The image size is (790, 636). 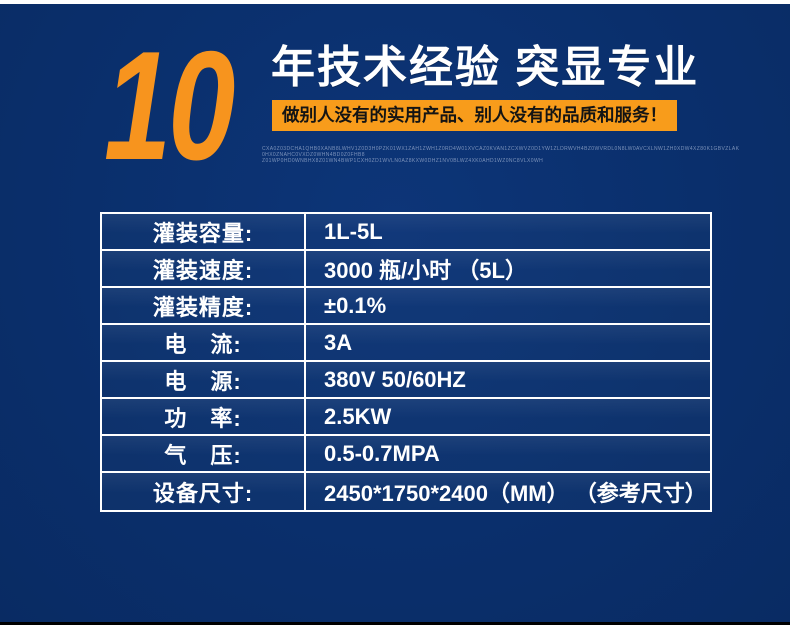 What do you see at coordinates (395, 379) in the screenshot?
I see `spec-value: 380V 50/60HZ` at bounding box center [395, 379].